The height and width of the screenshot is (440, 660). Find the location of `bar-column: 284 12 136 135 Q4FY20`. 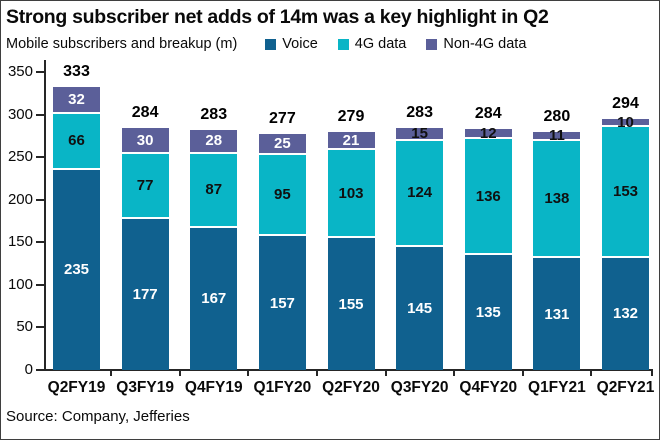

bar-column: 284 12 136 135 Q4FY20 is located at coordinates (488, 234).